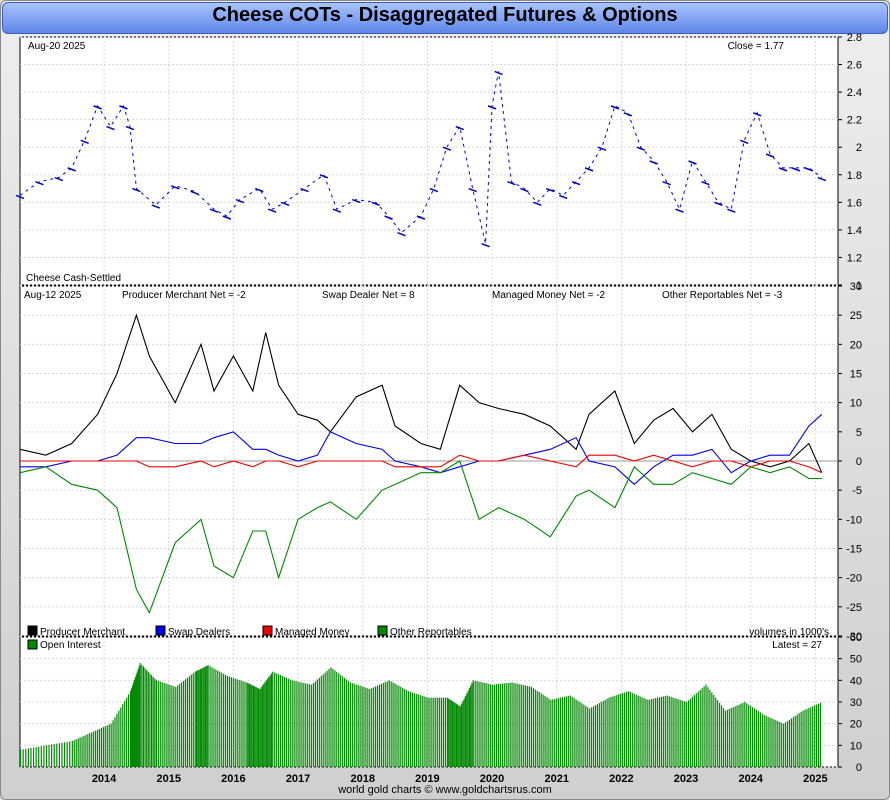  Describe the element at coordinates (859, 148) in the screenshot. I see `y-tick-label: 2` at that location.